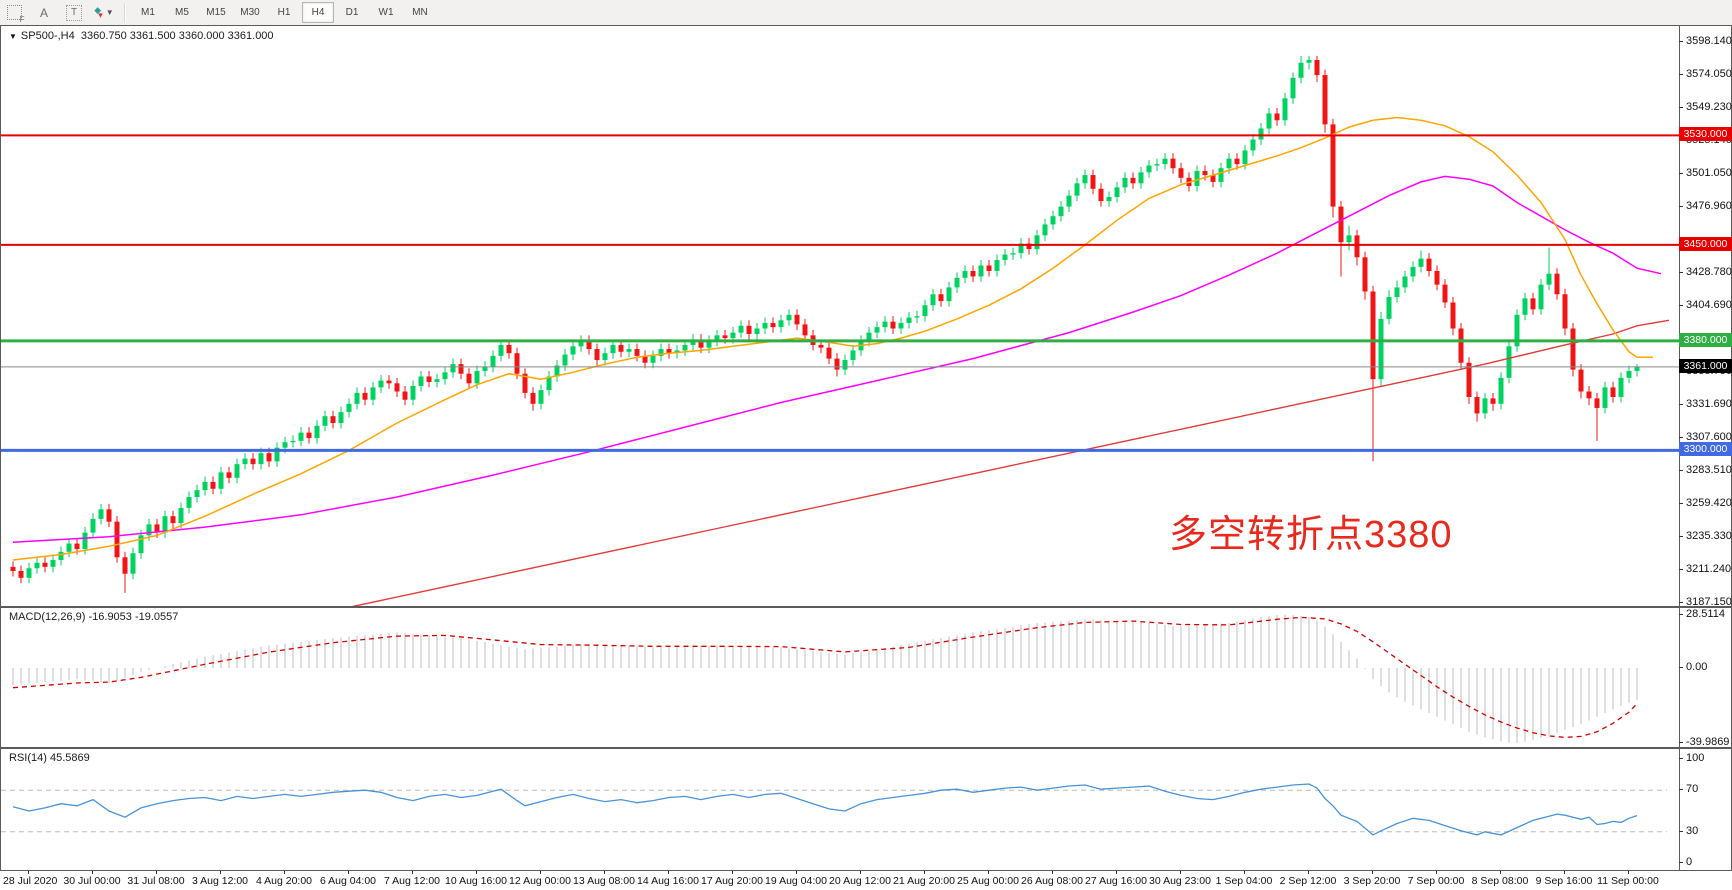 Image resolution: width=1732 pixels, height=890 pixels. What do you see at coordinates (182, 12) in the screenshot?
I see `timeframe-button-M5: M5` at bounding box center [182, 12].